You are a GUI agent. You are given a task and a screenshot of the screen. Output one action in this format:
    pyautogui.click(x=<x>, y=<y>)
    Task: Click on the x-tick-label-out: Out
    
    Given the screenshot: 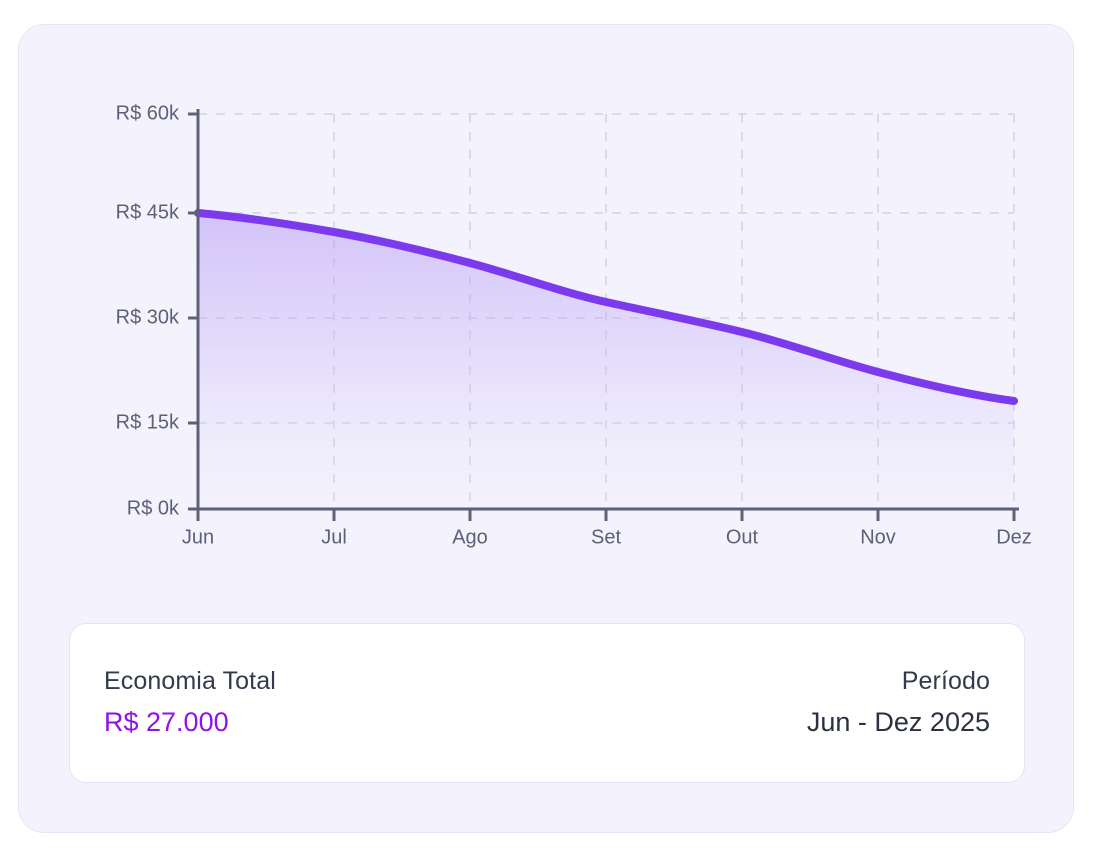 What is the action you would take?
    pyautogui.click(x=742, y=538)
    